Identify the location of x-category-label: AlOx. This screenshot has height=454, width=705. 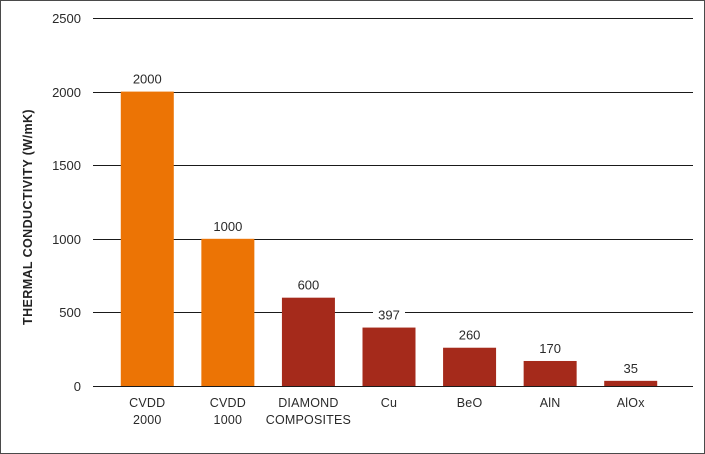
(631, 403).